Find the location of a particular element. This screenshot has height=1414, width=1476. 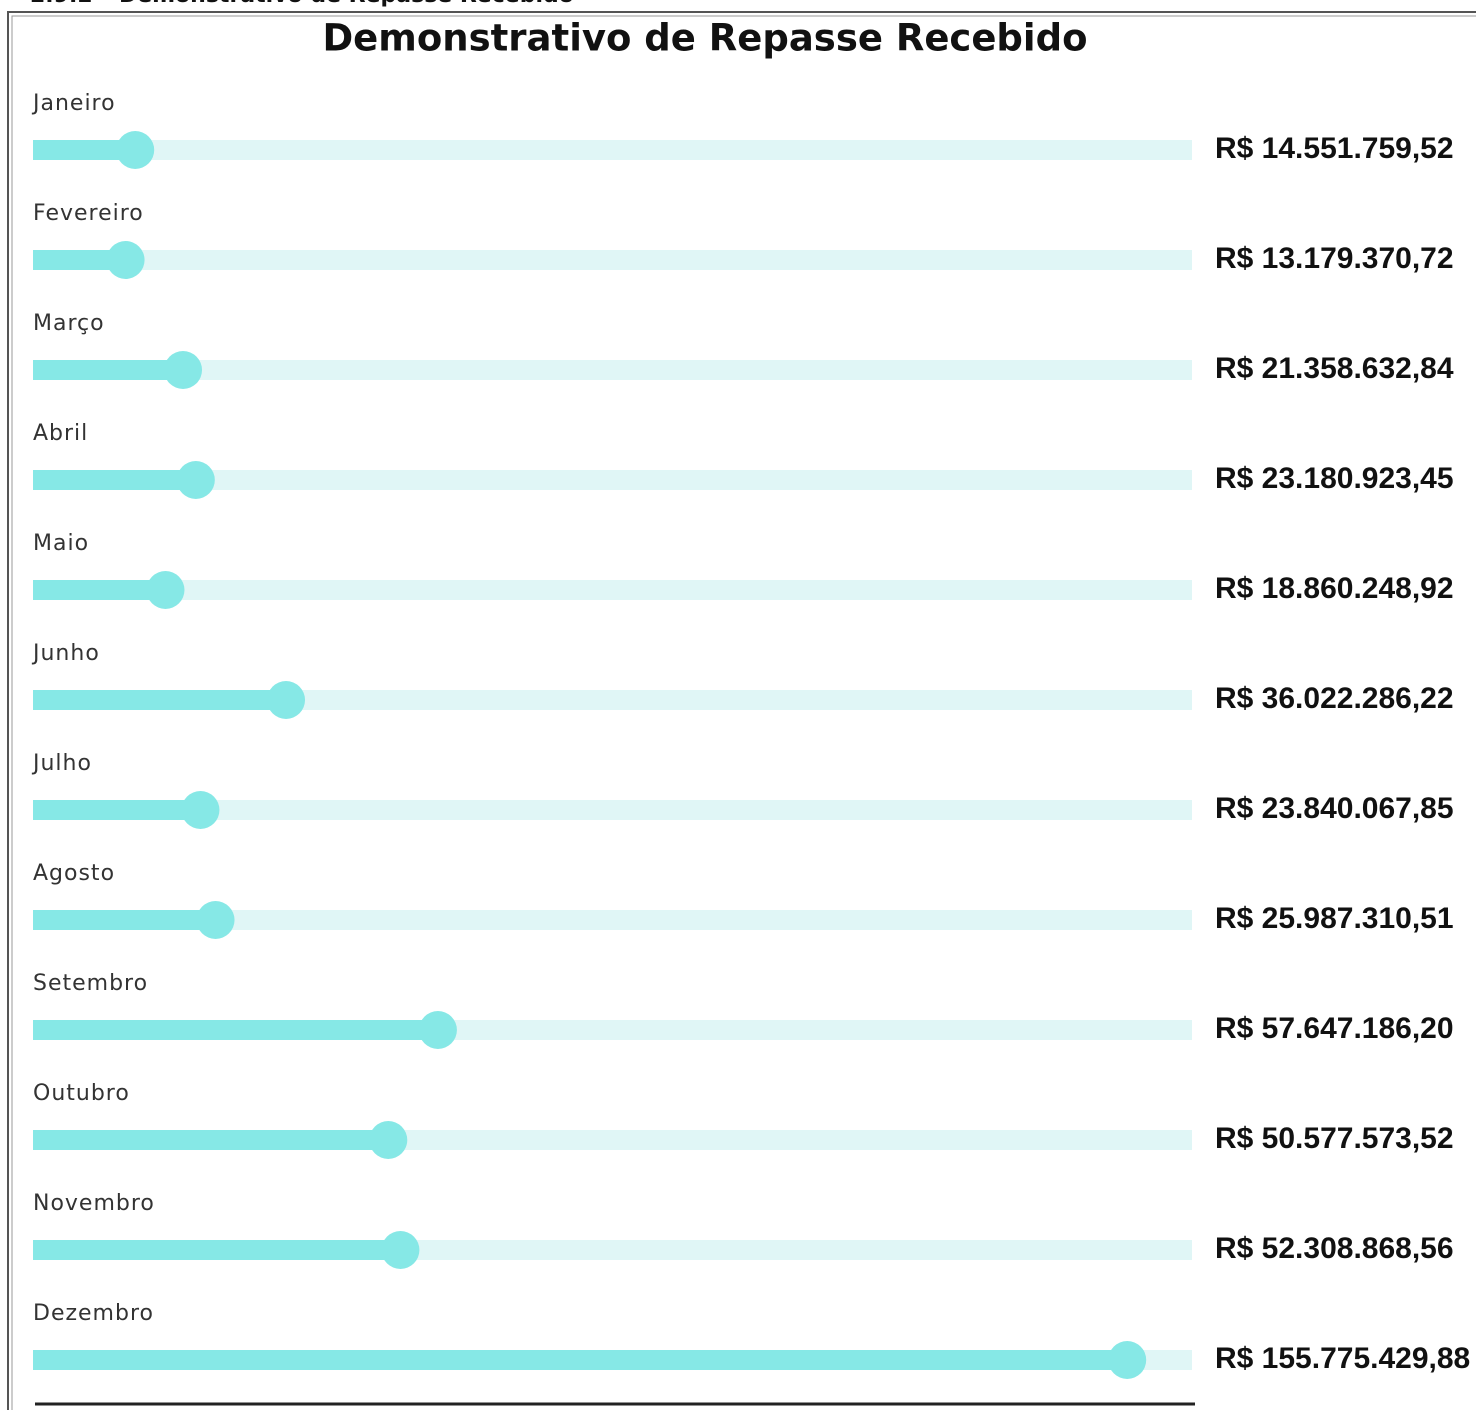

month-label: Janeiro is located at coordinates (73, 103).